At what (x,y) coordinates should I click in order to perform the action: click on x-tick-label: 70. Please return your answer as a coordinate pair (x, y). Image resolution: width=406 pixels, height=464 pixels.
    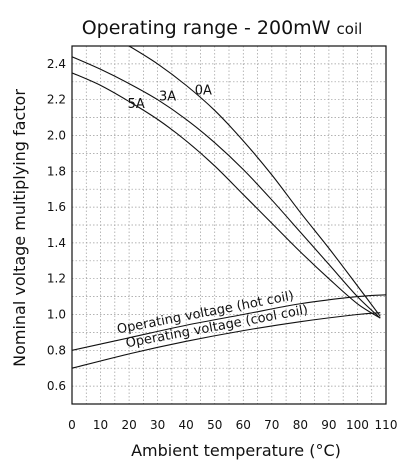
    Looking at the image, I should click on (271, 425).